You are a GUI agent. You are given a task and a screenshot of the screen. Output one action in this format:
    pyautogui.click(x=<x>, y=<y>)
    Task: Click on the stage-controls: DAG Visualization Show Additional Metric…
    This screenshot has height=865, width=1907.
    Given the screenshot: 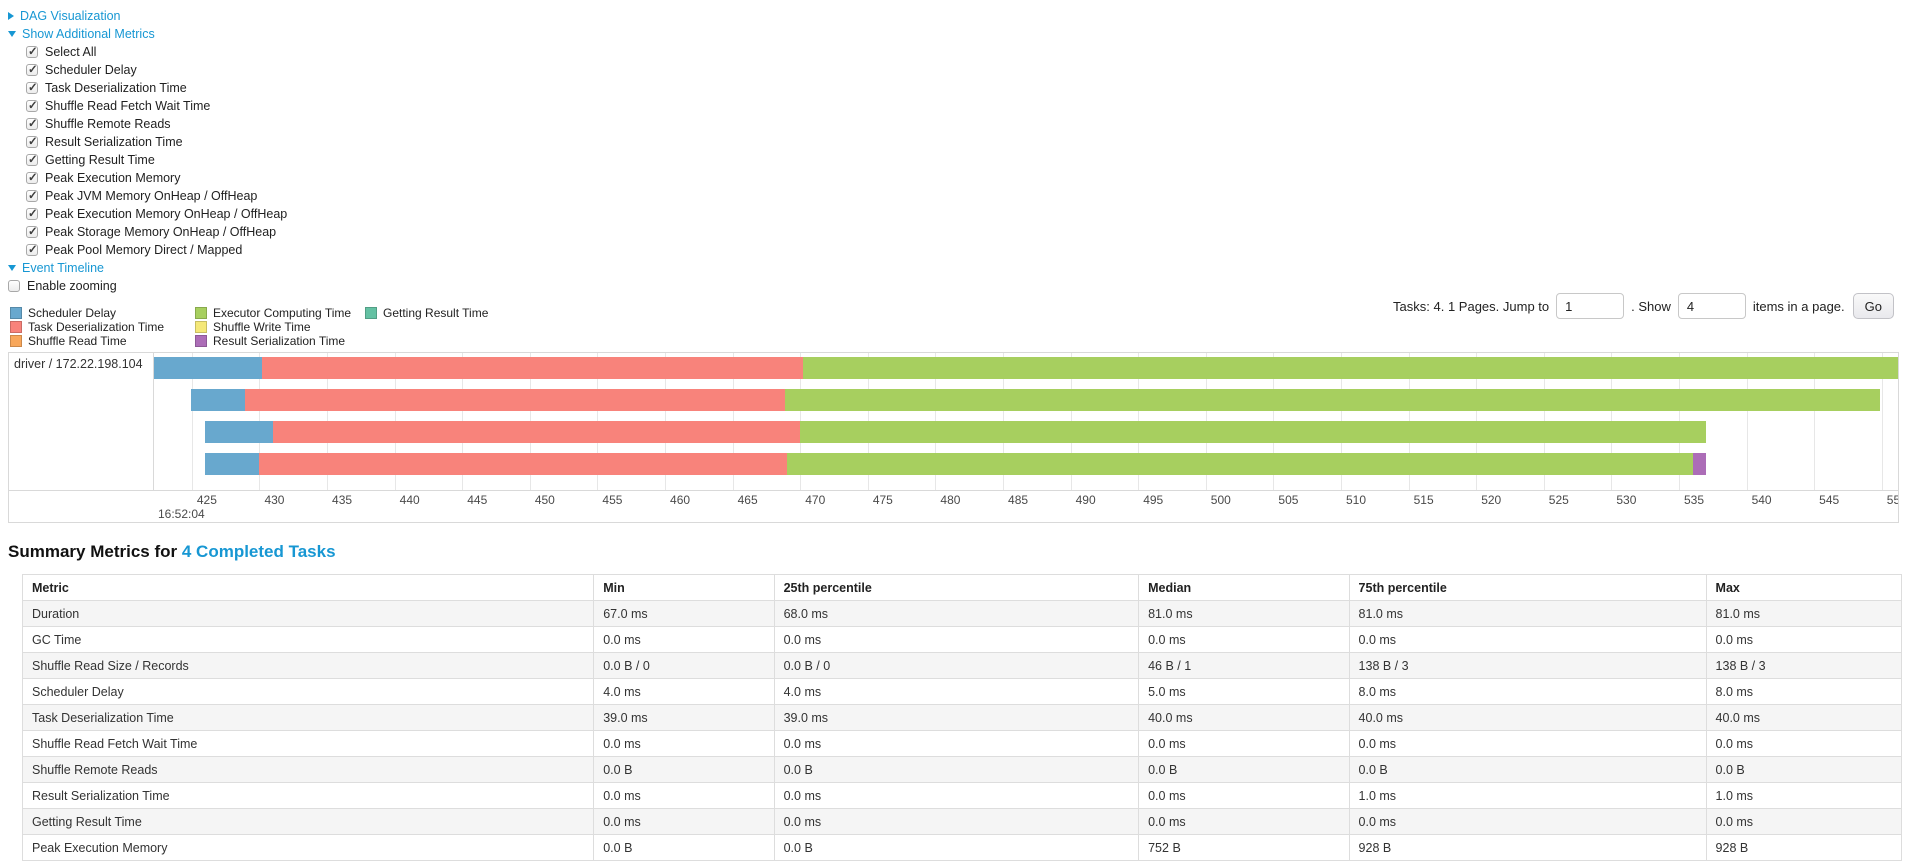 What is the action you would take?
    pyautogui.click(x=147, y=151)
    